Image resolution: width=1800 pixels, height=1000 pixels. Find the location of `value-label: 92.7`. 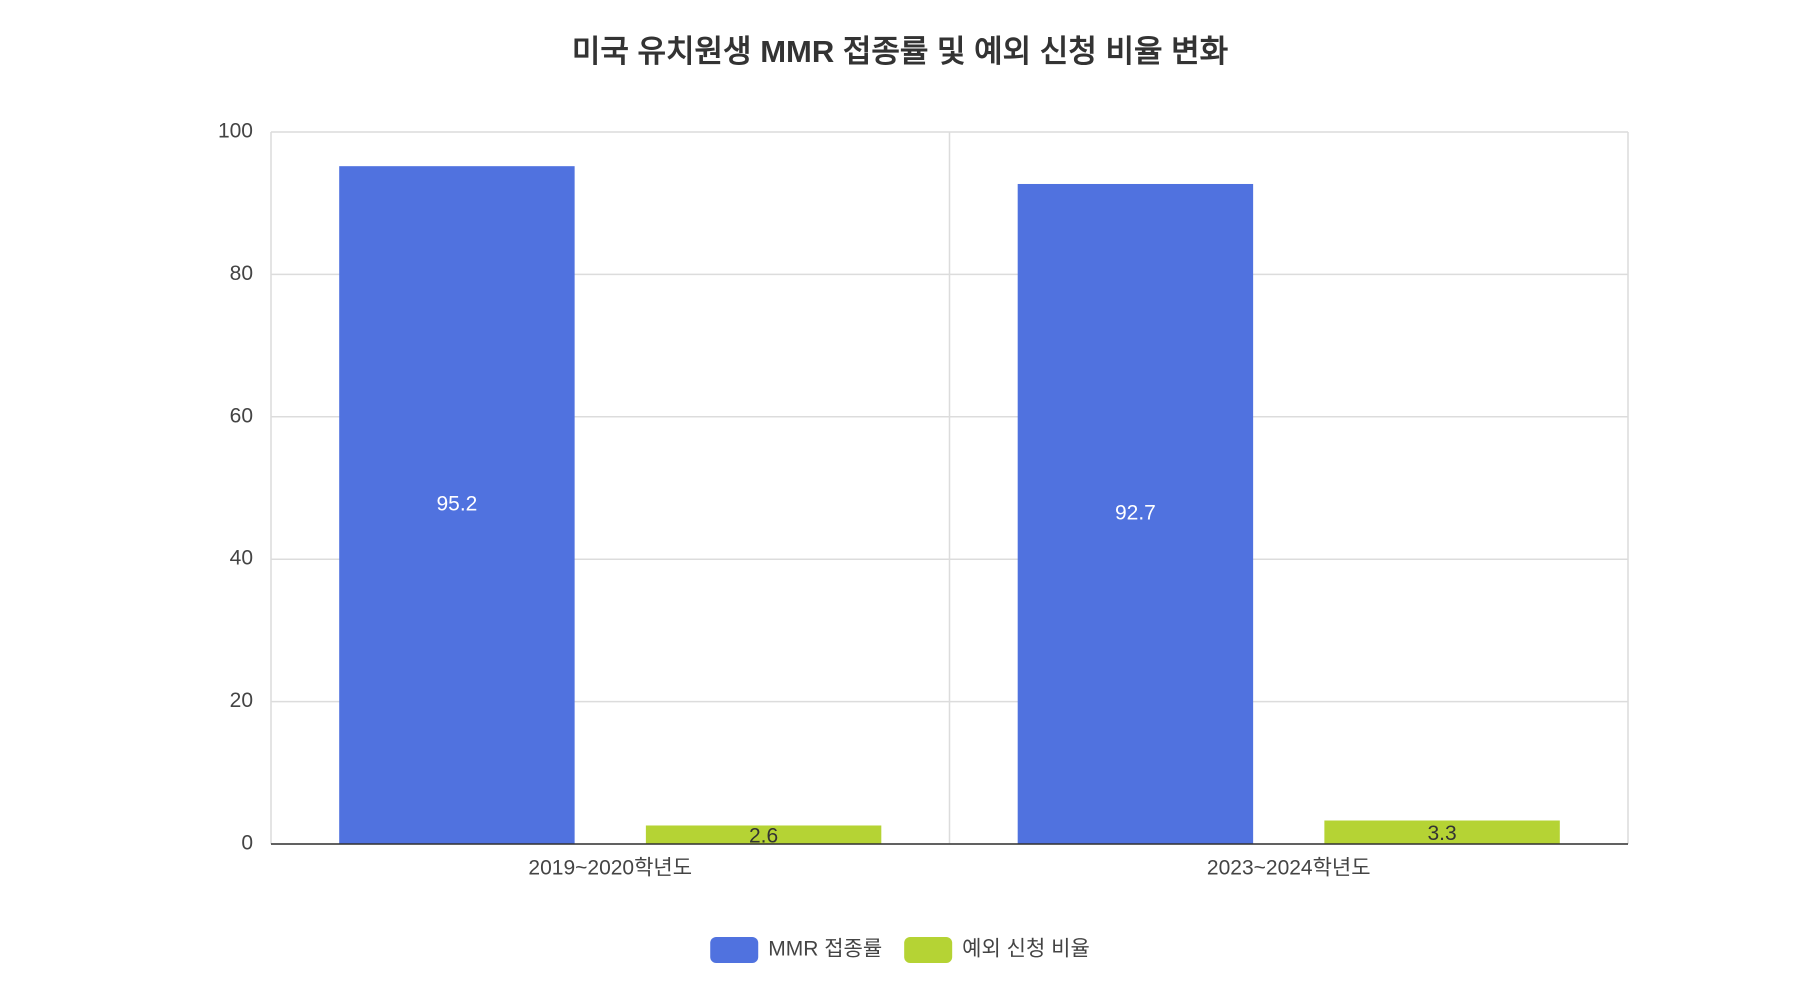

value-label: 92.7 is located at coordinates (1135, 513).